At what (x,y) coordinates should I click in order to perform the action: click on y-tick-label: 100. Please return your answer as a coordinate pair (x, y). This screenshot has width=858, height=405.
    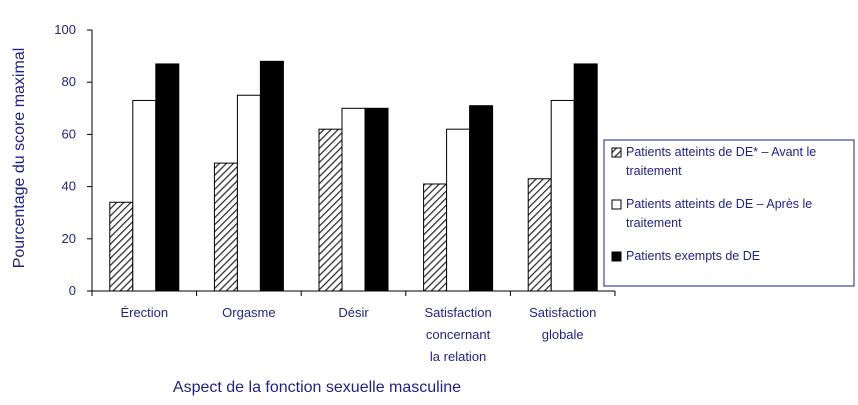
    Looking at the image, I should click on (65, 29).